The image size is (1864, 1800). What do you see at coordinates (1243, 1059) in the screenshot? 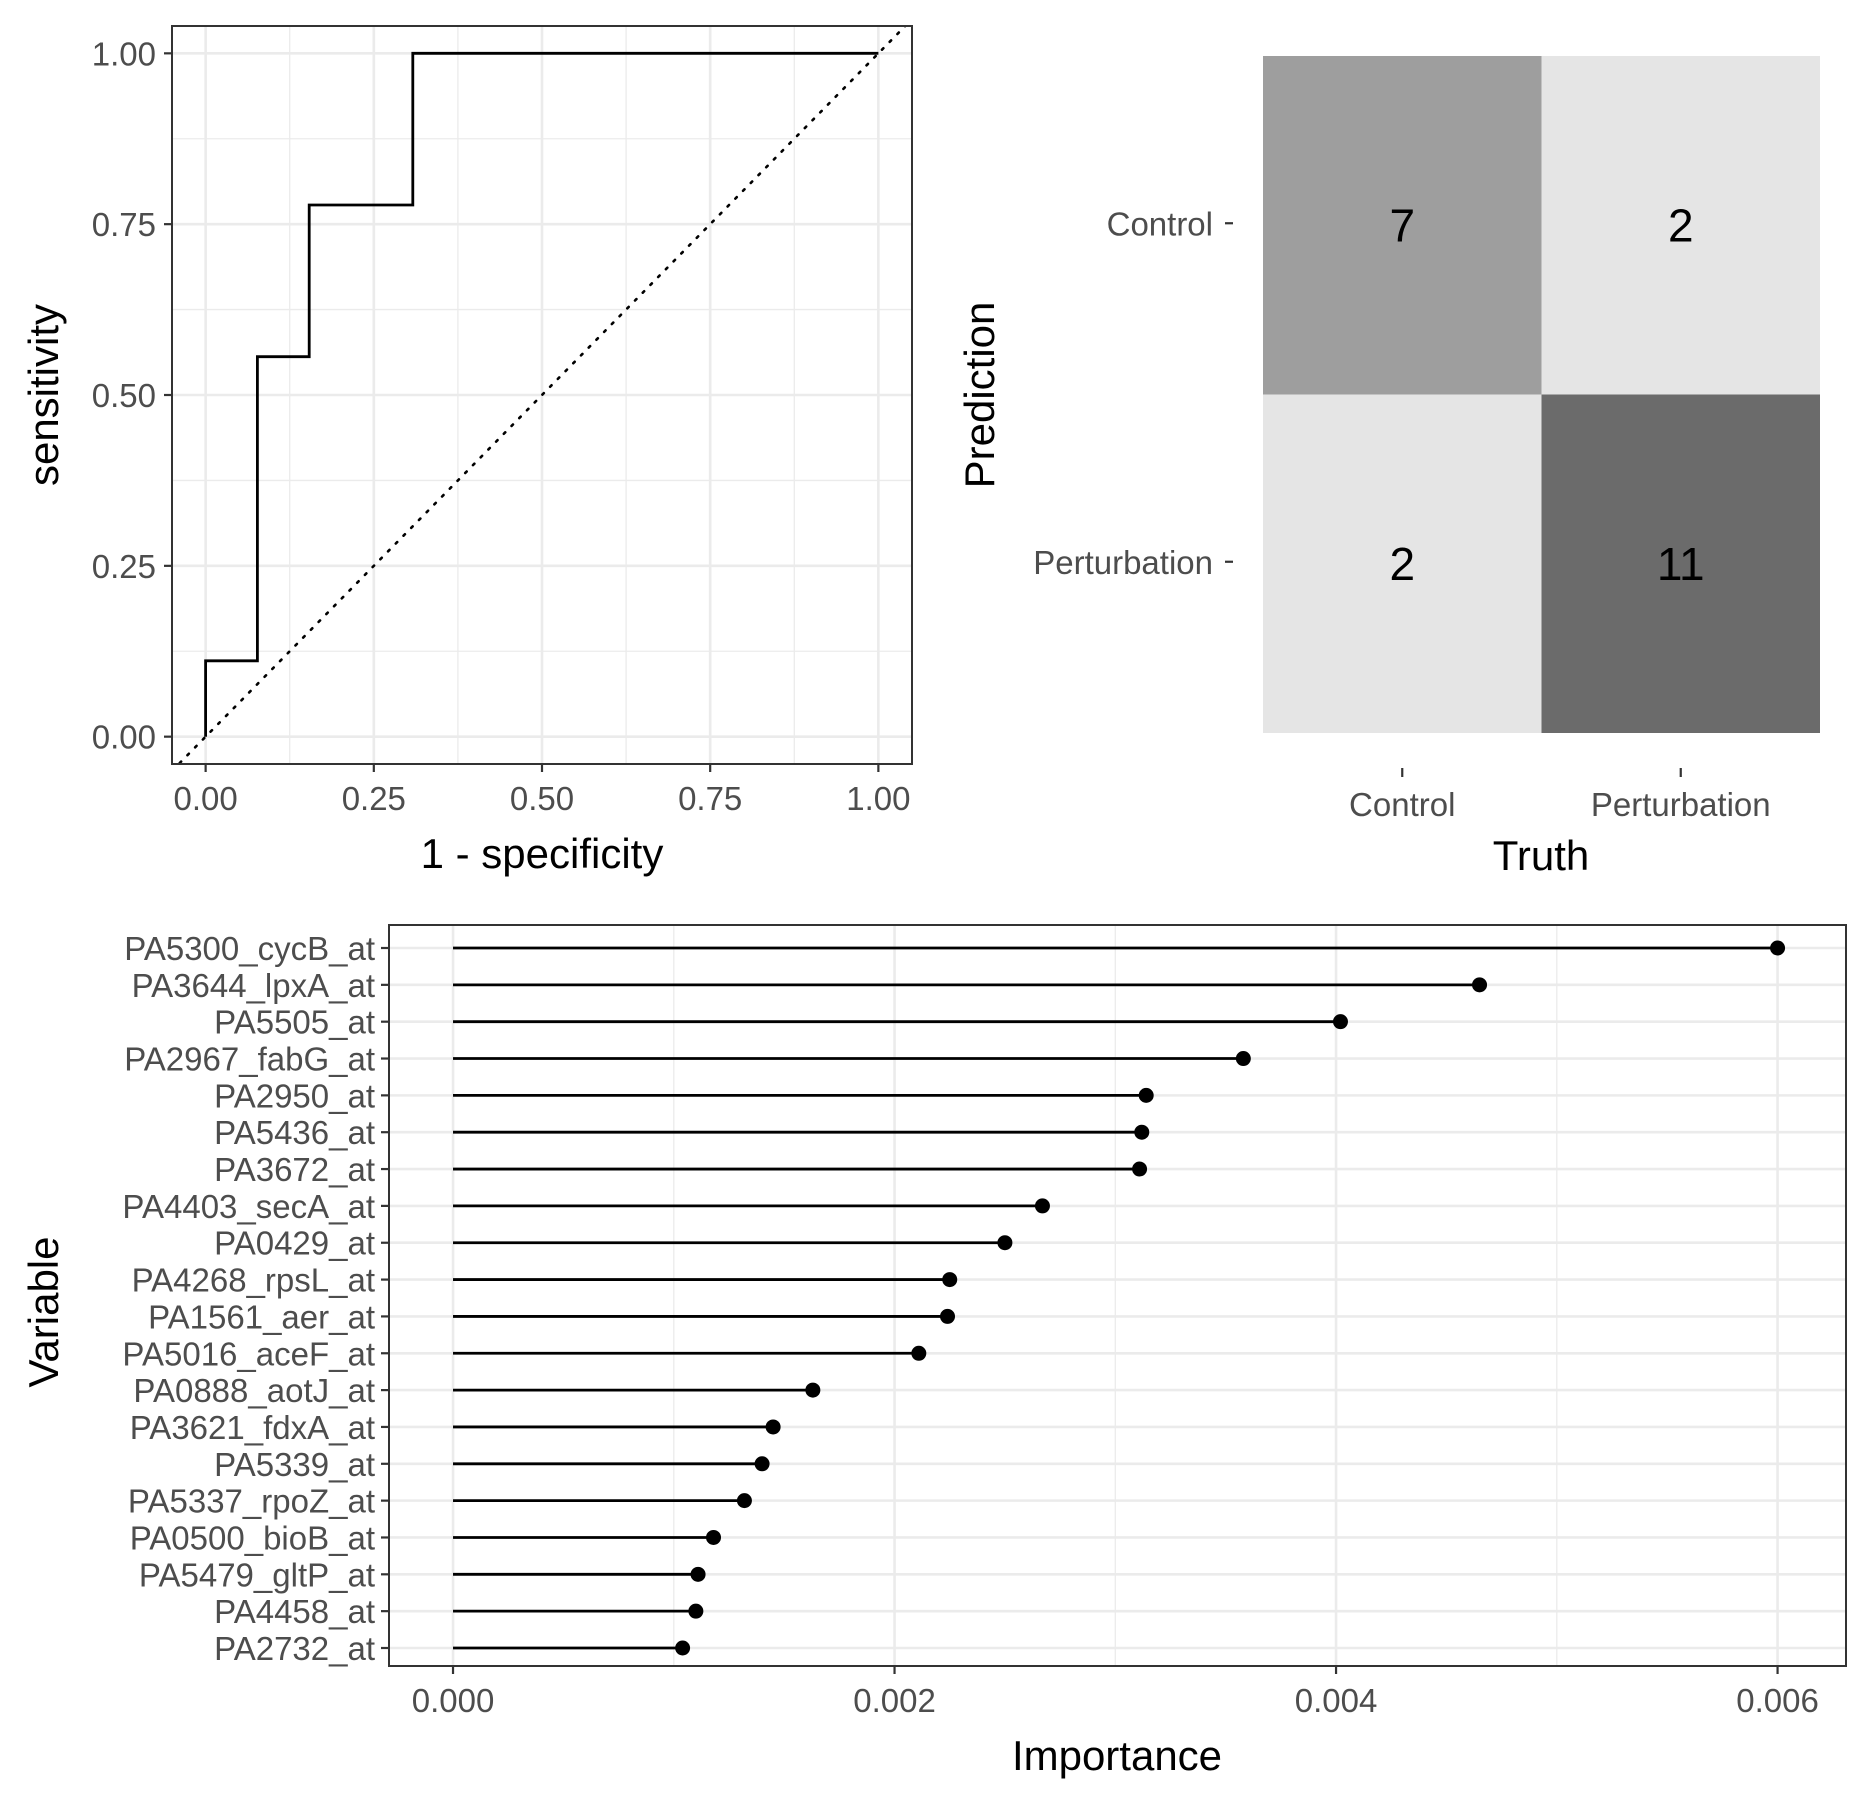
I see `importance-point-PA2967_fabG_at` at bounding box center [1243, 1059].